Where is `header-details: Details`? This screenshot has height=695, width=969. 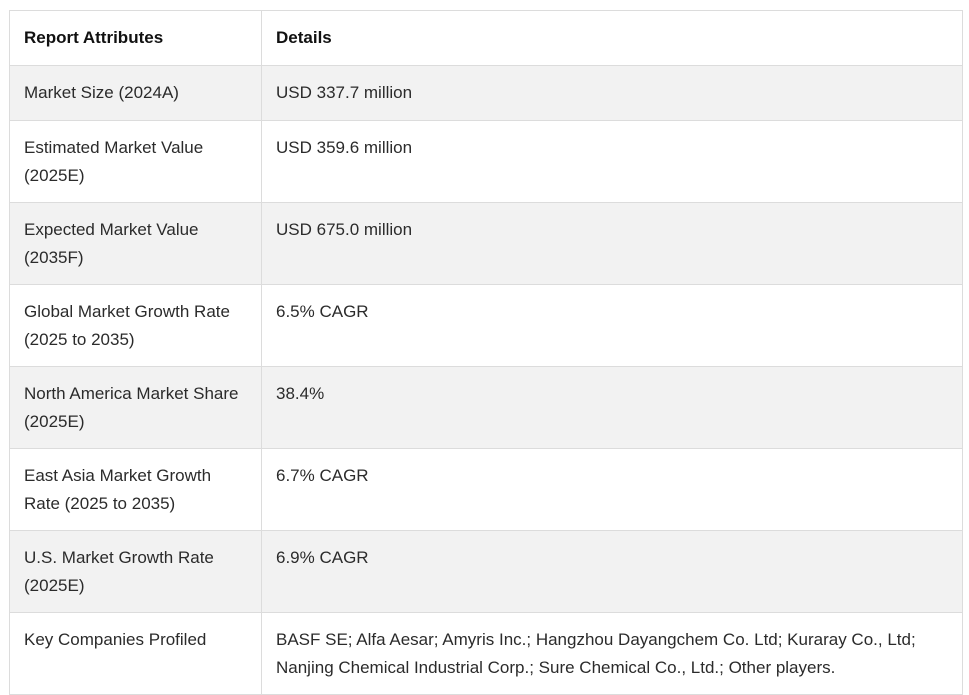
header-details: Details is located at coordinates (612, 38).